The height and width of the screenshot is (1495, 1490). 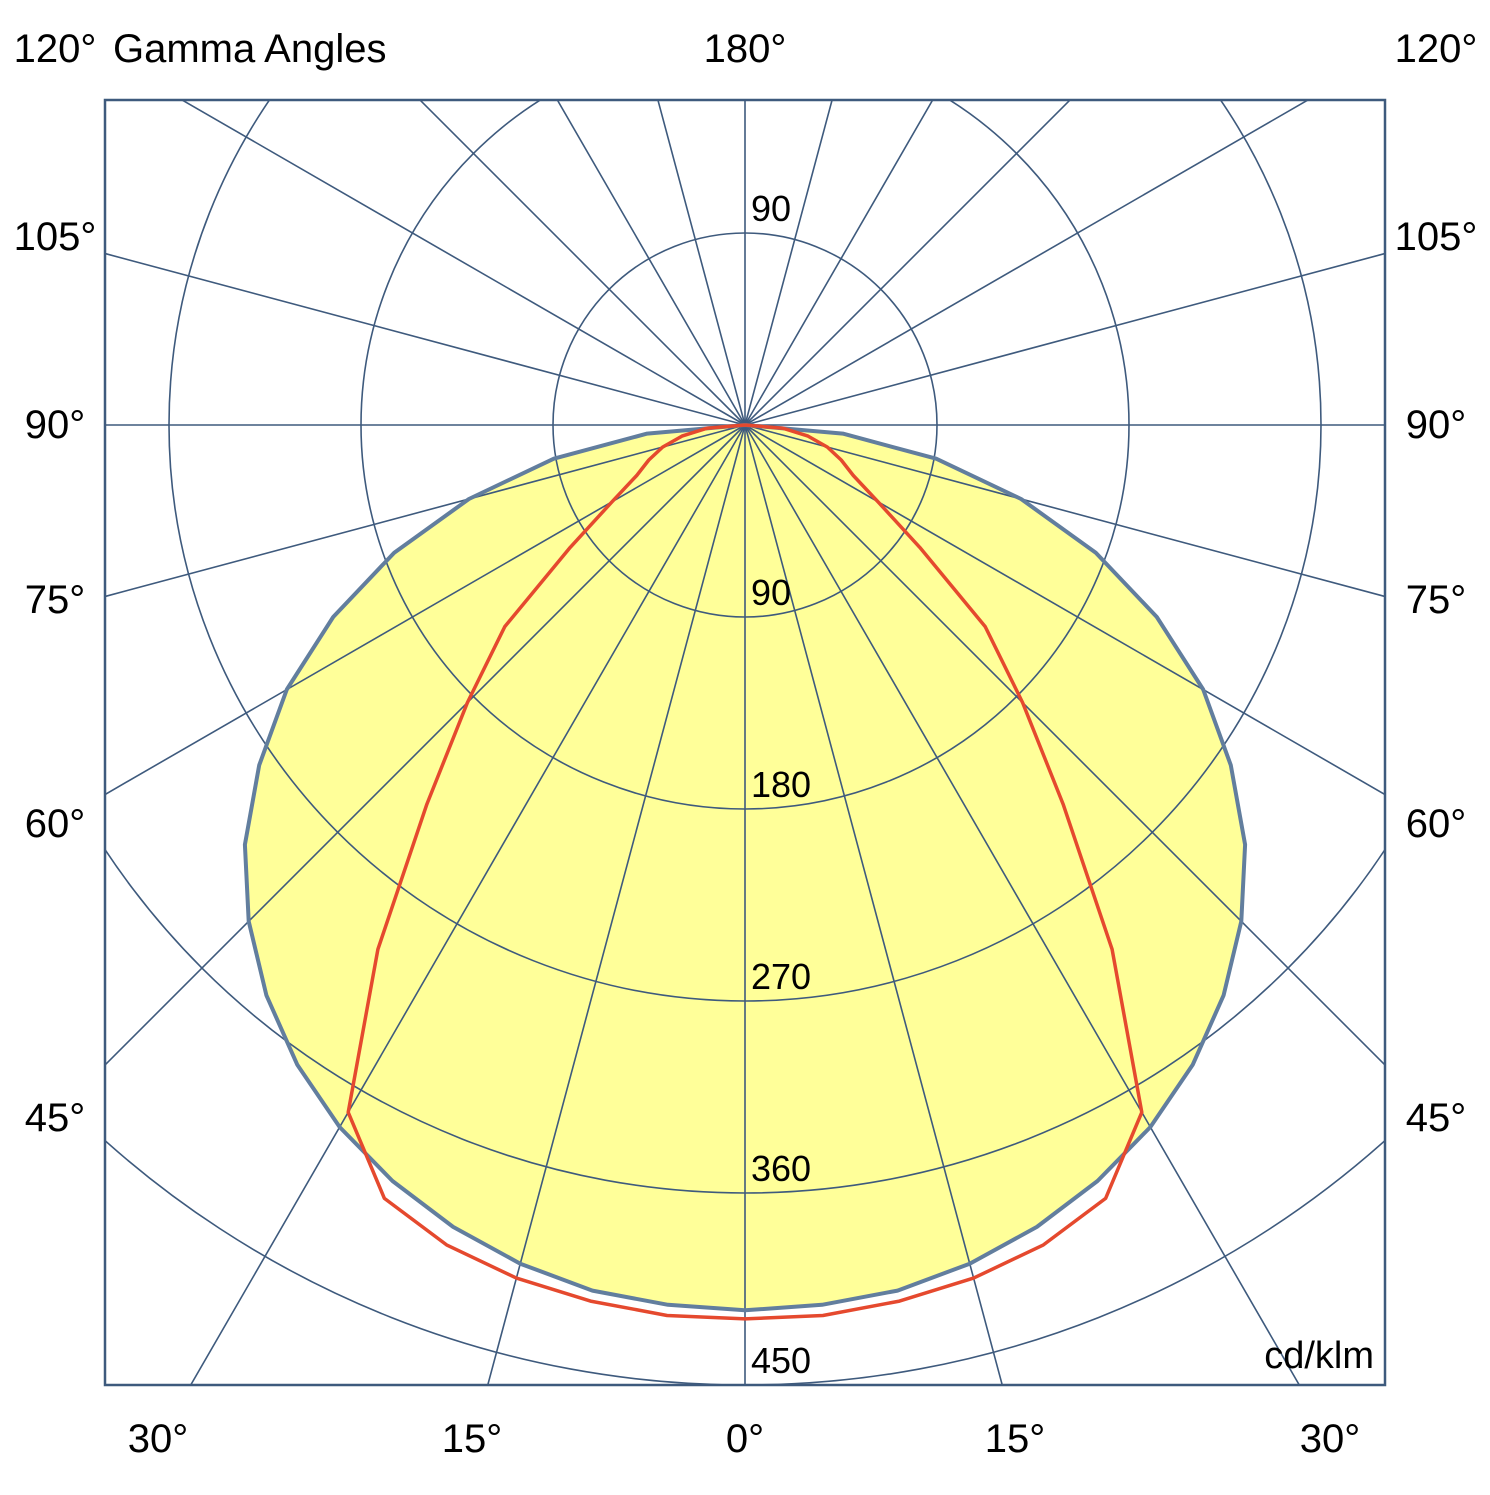 What do you see at coordinates (1436, 425) in the screenshot?
I see `gamma-angle-label-right: 90°` at bounding box center [1436, 425].